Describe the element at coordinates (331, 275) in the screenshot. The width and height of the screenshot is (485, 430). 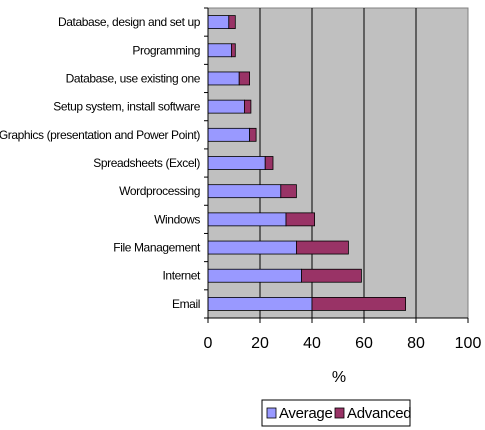
I see `bar-advanced-internet` at that location.